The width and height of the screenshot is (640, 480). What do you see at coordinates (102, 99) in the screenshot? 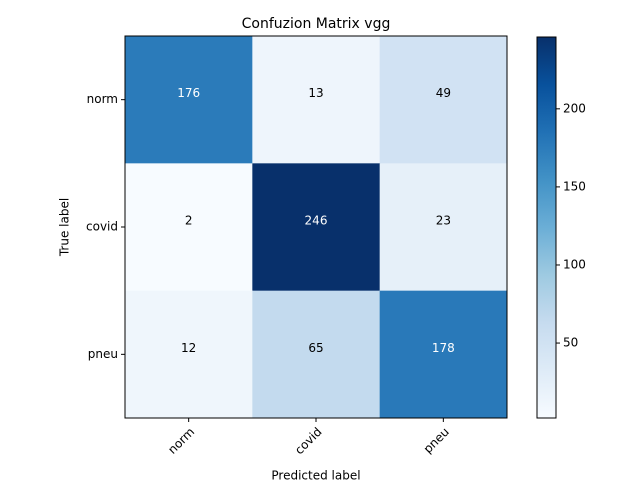
I see `y-tick-label: norm` at bounding box center [102, 99].